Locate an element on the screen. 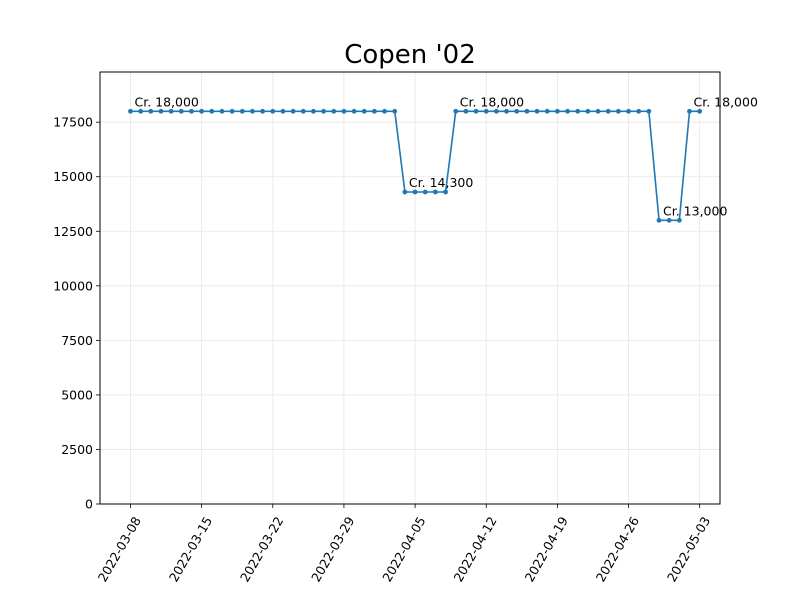  x-tick-label: 2022-03-08 is located at coordinates (119, 549).